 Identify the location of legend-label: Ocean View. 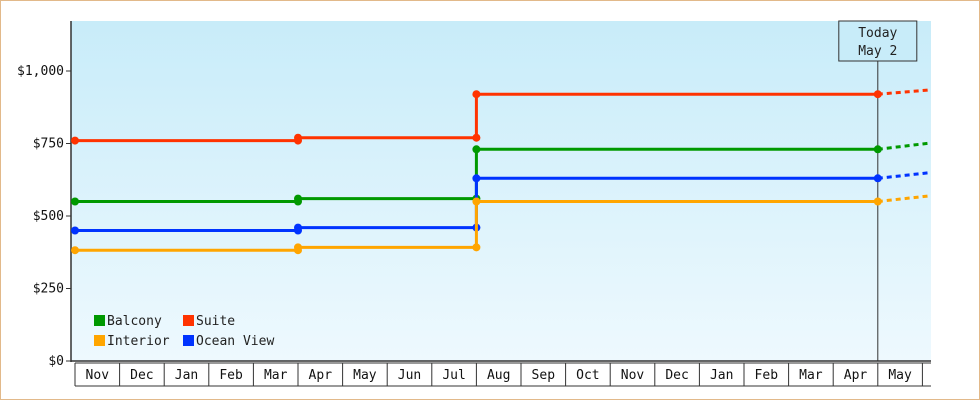
(235, 341).